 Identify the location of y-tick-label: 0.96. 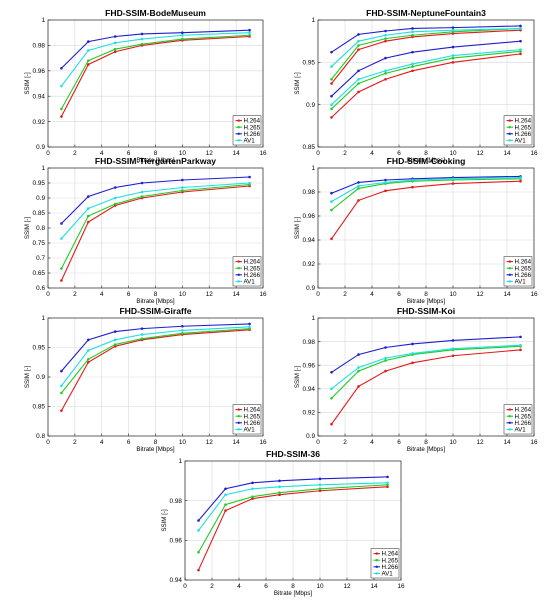
(309, 365).